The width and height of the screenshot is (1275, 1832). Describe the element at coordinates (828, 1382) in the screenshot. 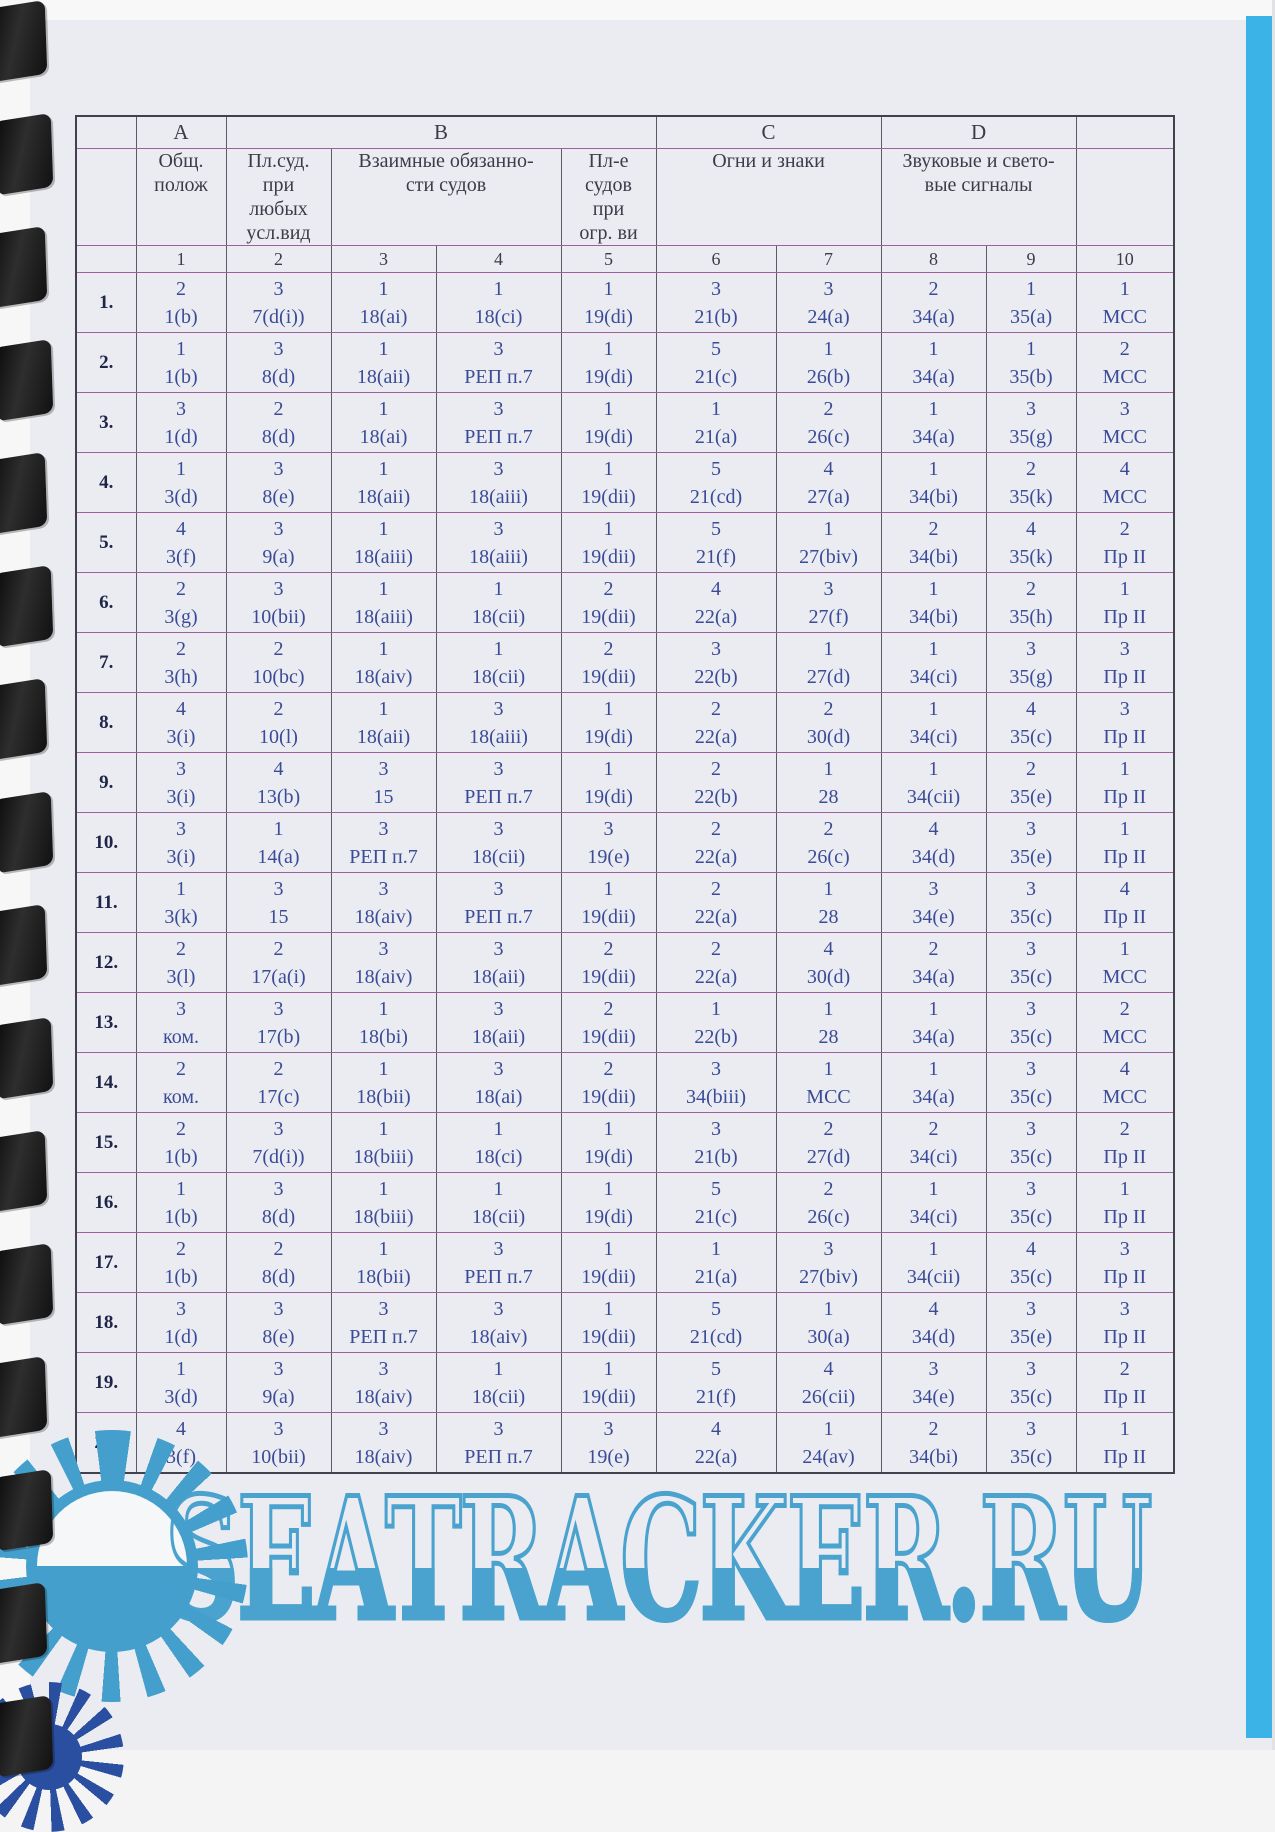

I see `answer-cell: 4 26(cii)` at that location.